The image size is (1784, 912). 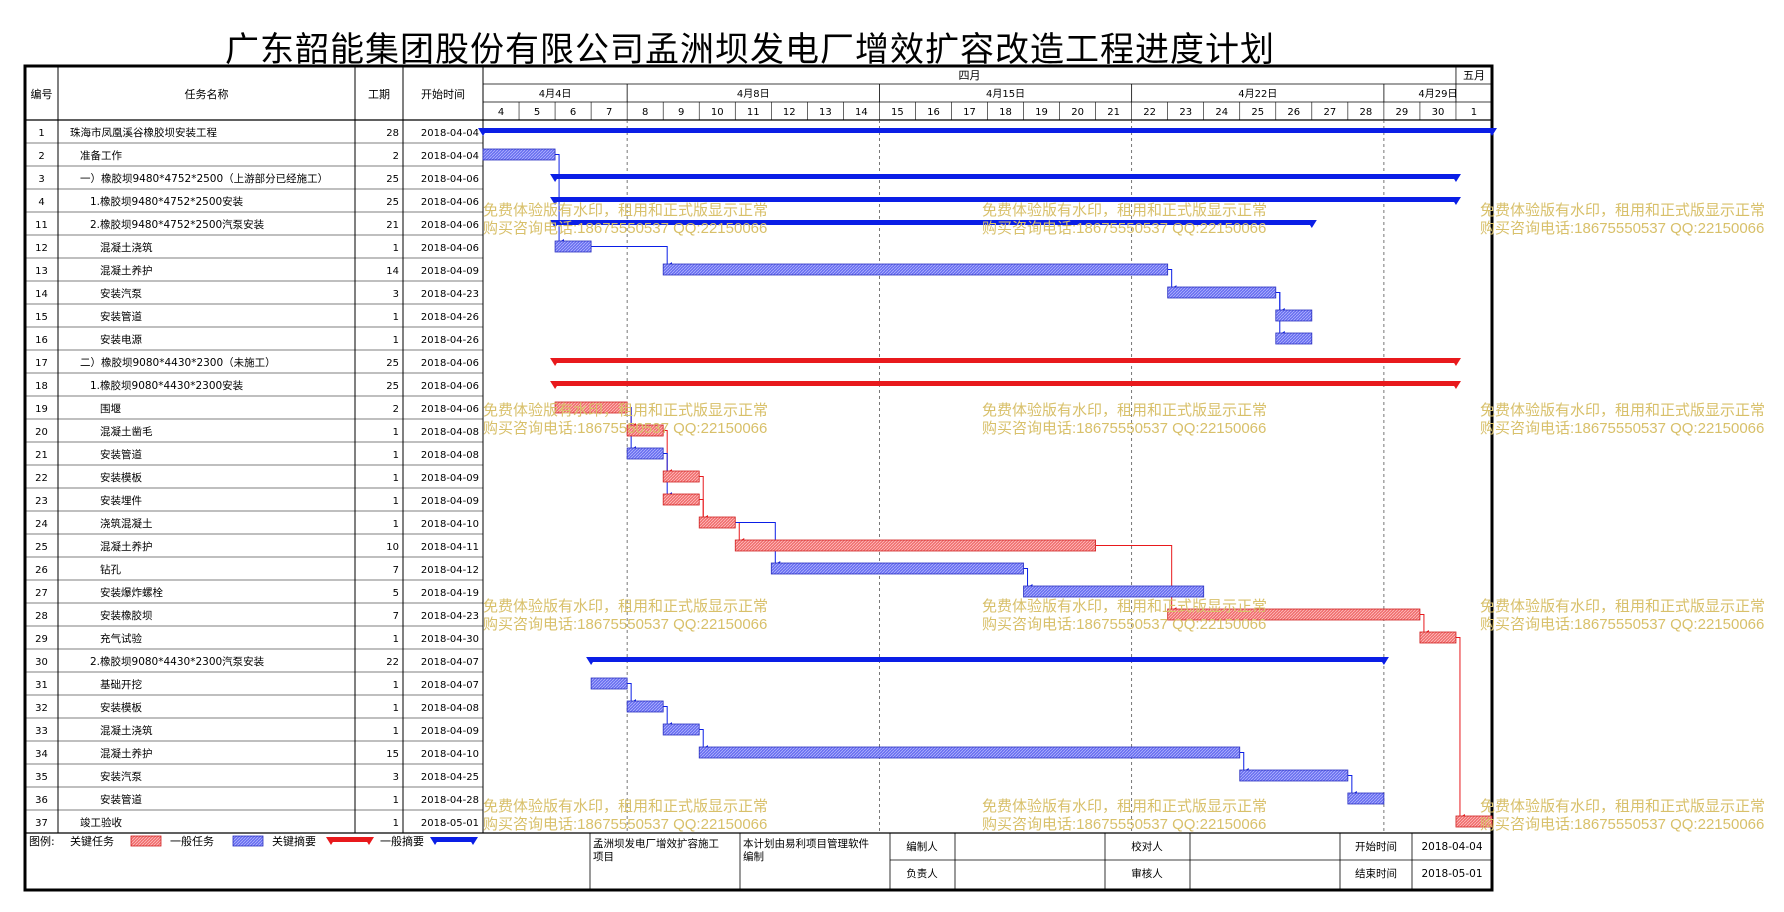 I want to click on task-id: 31, so click(x=41, y=685).